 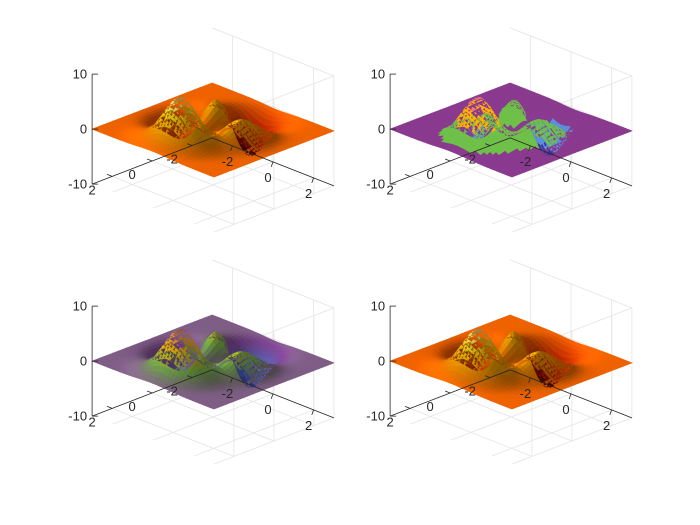 I want to click on chart-panel-top-left: -2 0 2 2 0 -2 10 0 -10, so click(x=201, y=130).